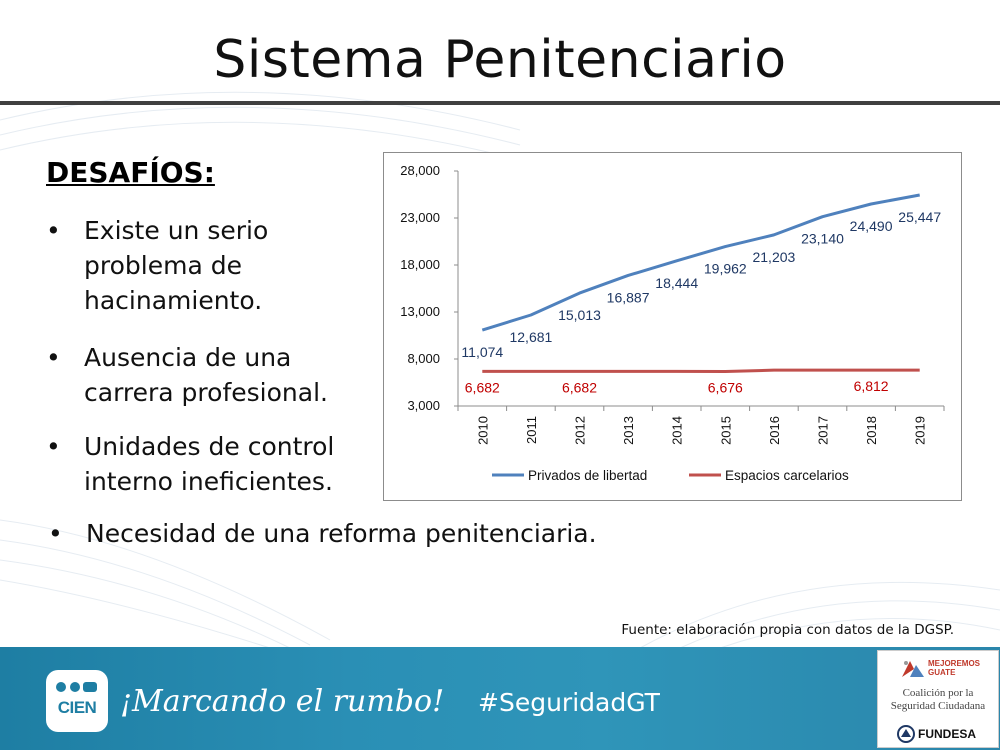  I want to click on data-label: 6,812, so click(871, 386).